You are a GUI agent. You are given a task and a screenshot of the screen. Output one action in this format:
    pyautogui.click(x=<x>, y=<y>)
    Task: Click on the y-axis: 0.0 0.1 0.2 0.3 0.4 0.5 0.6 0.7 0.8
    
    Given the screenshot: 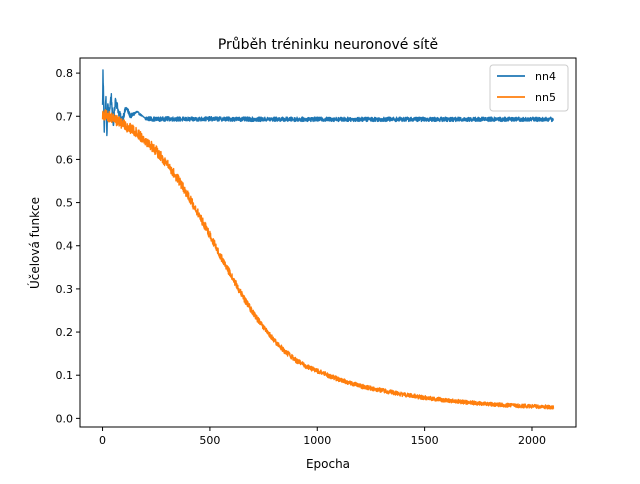 What is the action you would take?
    pyautogui.click(x=68, y=246)
    